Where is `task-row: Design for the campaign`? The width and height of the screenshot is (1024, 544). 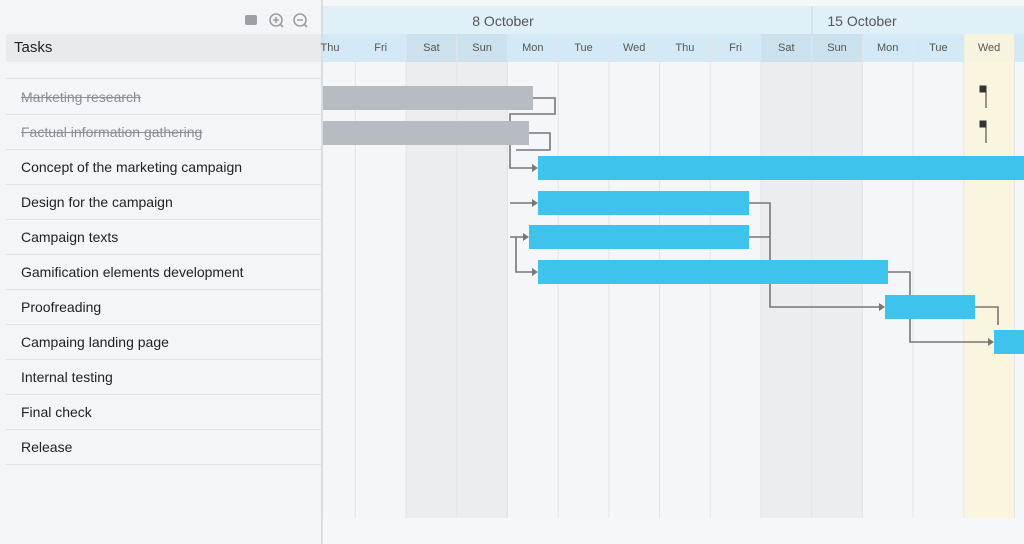
task-row: Design for the campaign is located at coordinates (163, 202).